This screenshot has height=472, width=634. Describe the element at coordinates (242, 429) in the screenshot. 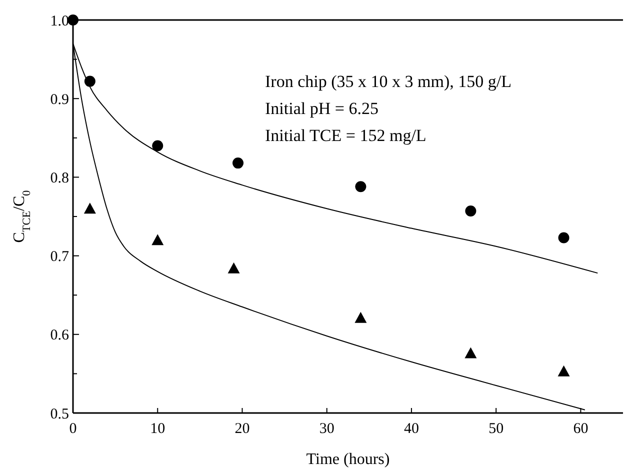

I see `x-tick-label: 20` at that location.